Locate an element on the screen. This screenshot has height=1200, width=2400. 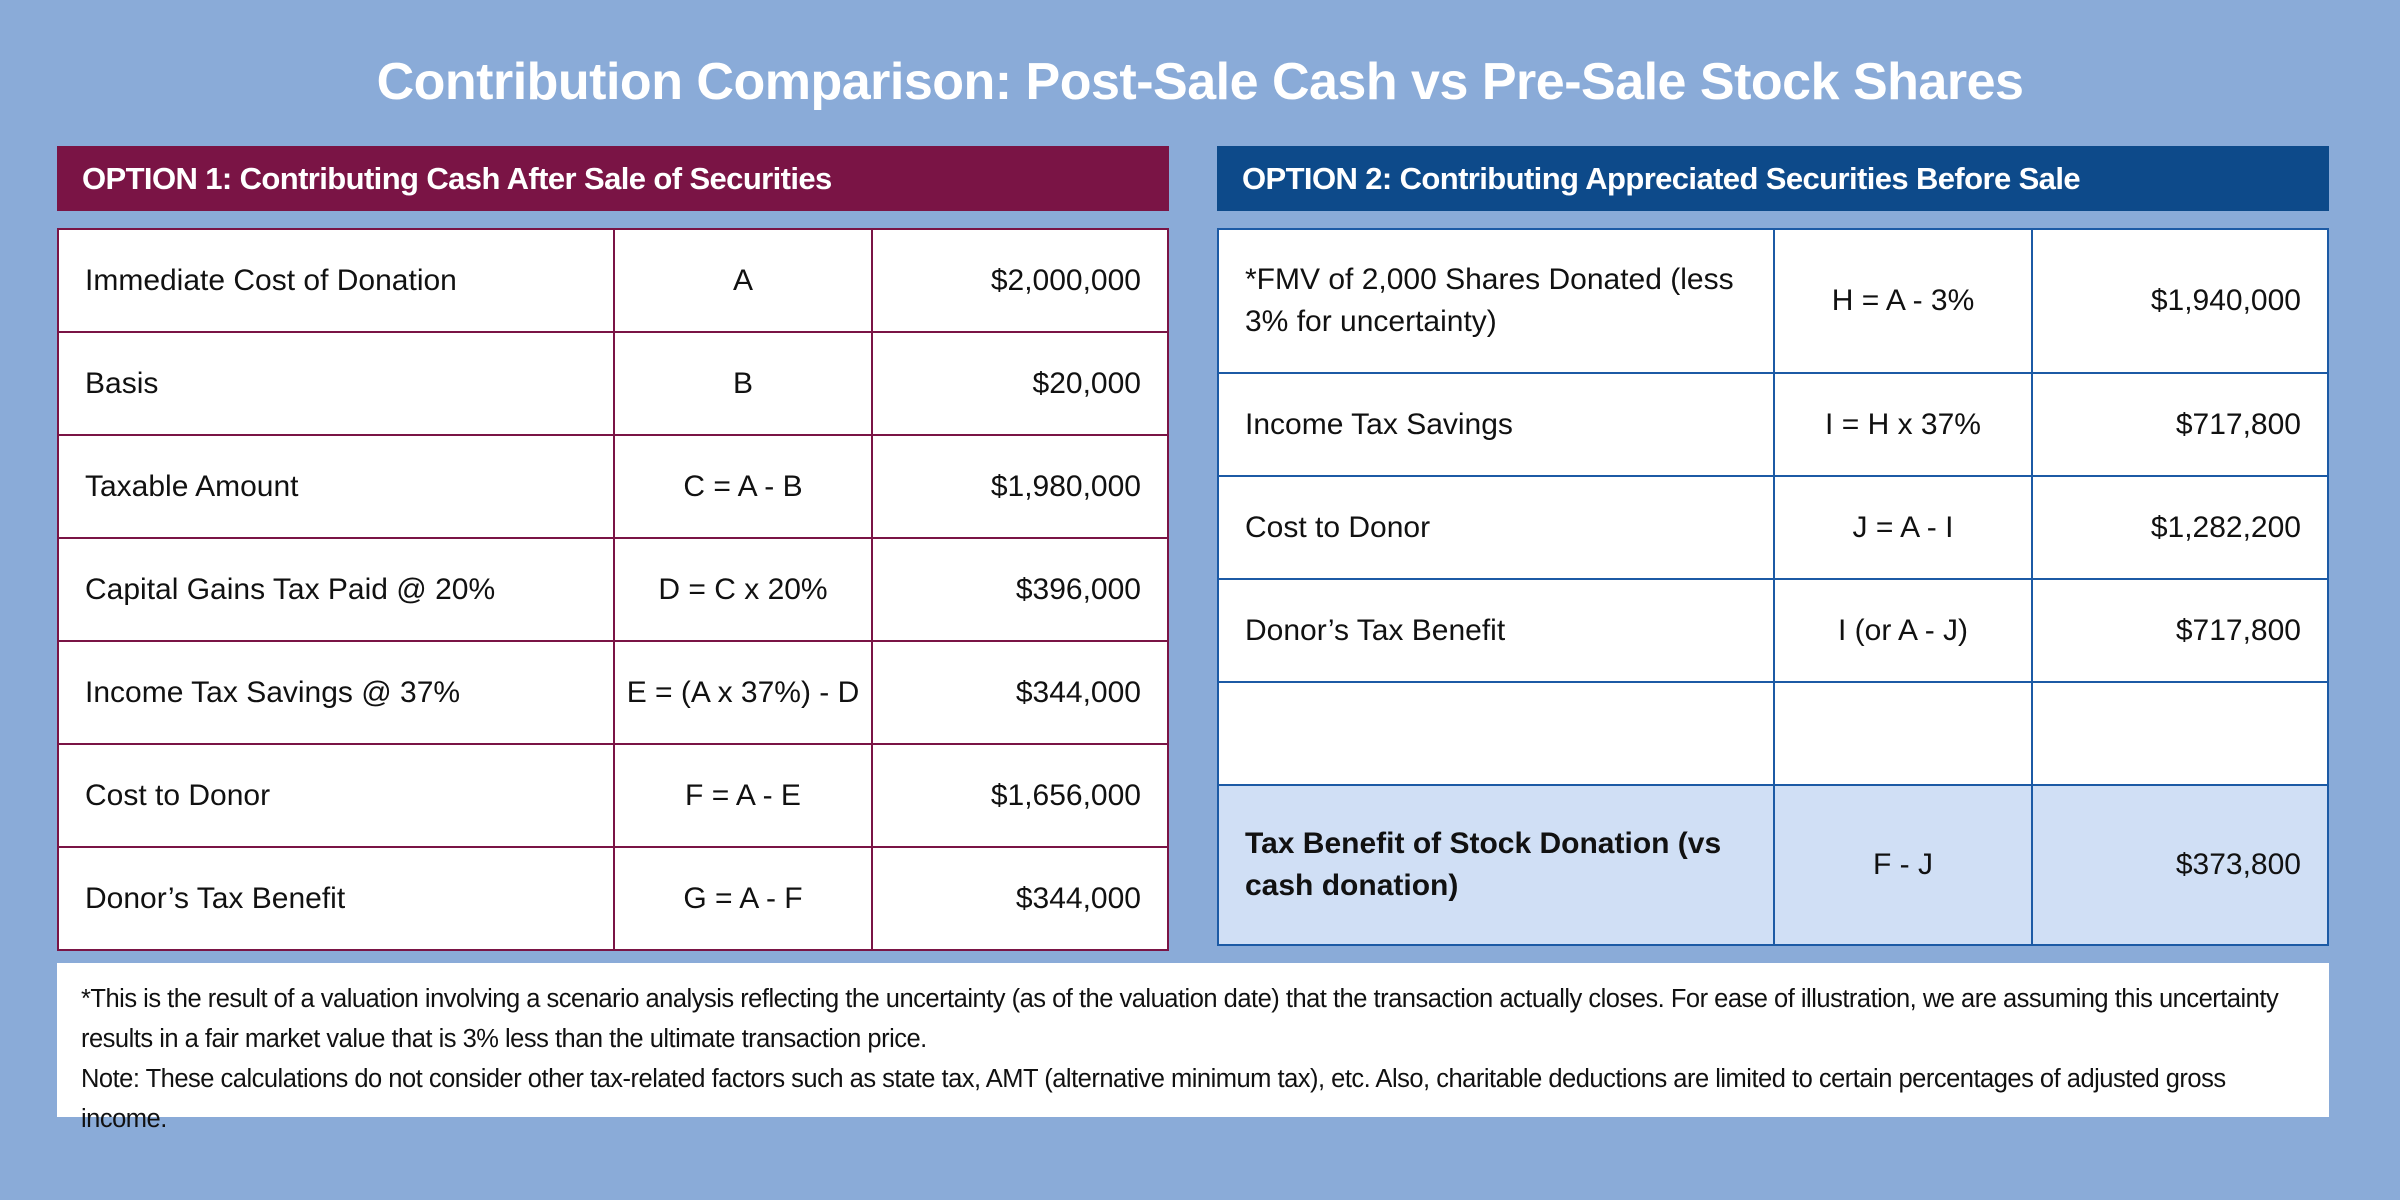
row-value: $2,000,000 is located at coordinates (1020, 280).